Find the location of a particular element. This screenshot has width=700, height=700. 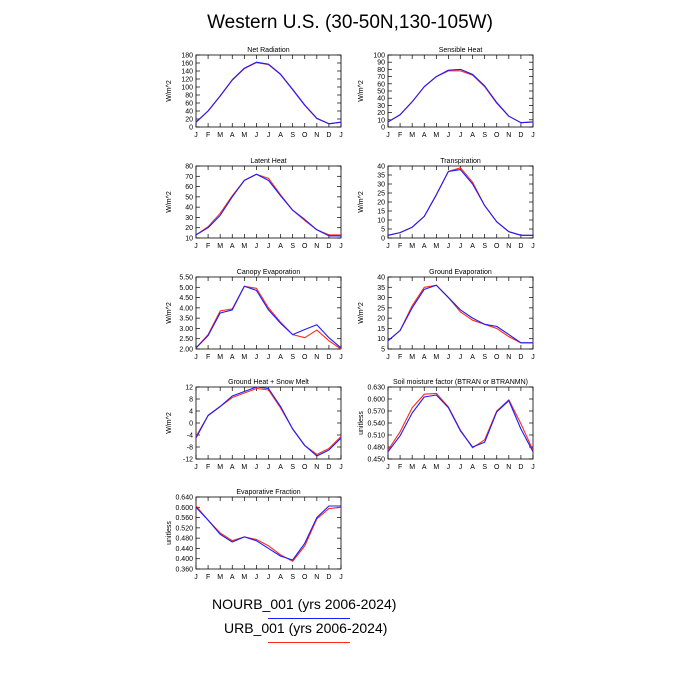

y-tick-label: 0.640 is located at coordinates (184, 498).